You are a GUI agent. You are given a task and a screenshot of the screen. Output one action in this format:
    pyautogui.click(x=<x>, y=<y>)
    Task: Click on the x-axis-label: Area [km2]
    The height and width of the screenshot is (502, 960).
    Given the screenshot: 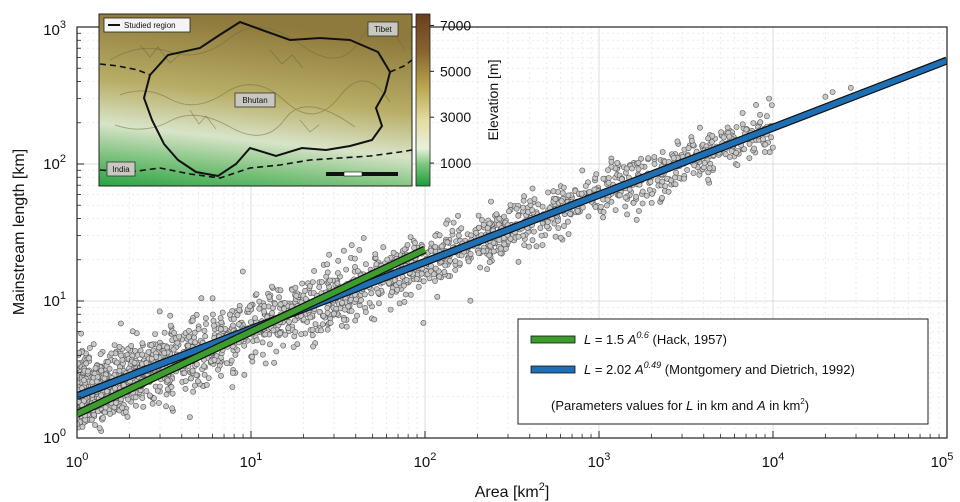 What is the action you would take?
    pyautogui.click(x=512, y=491)
    